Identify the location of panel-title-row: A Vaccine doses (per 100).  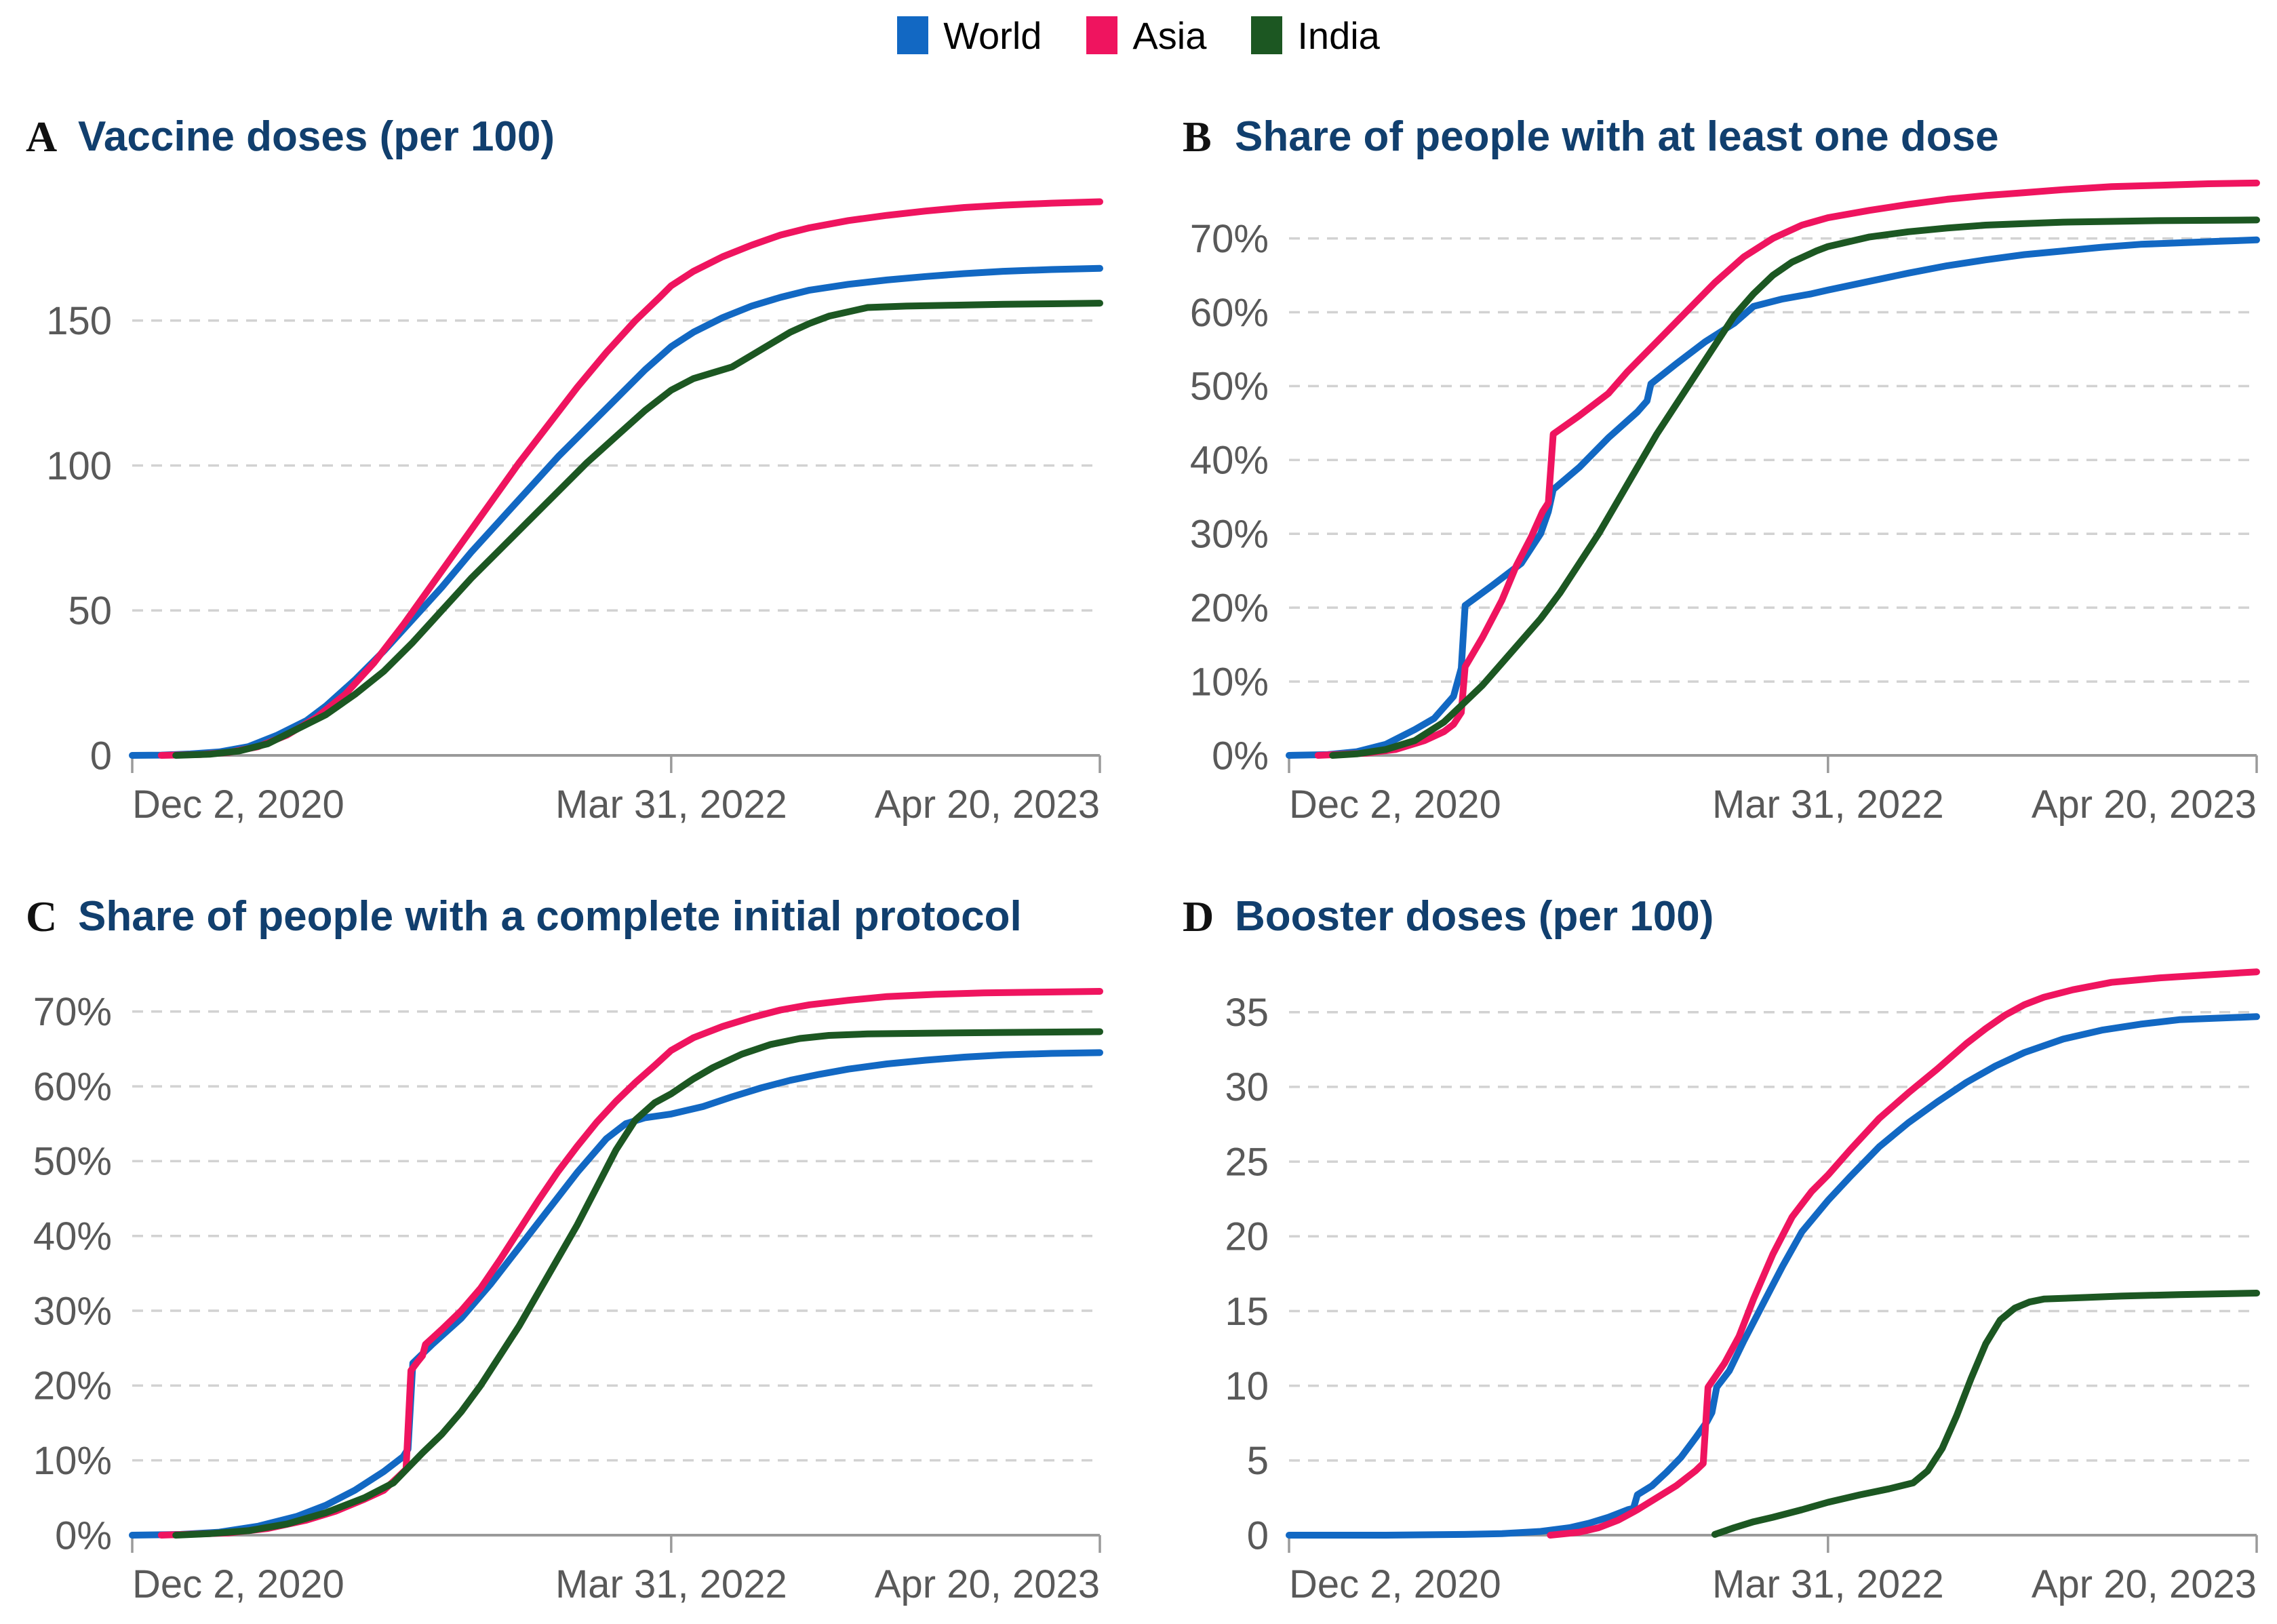
(556, 117).